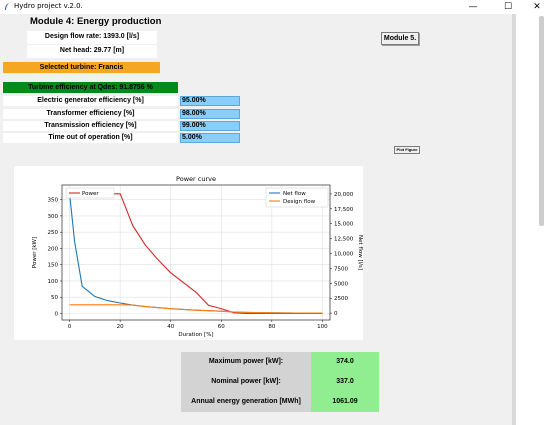 The width and height of the screenshot is (550, 425). What do you see at coordinates (341, 299) in the screenshot?
I see `y2-tick-label: 2500` at bounding box center [341, 299].